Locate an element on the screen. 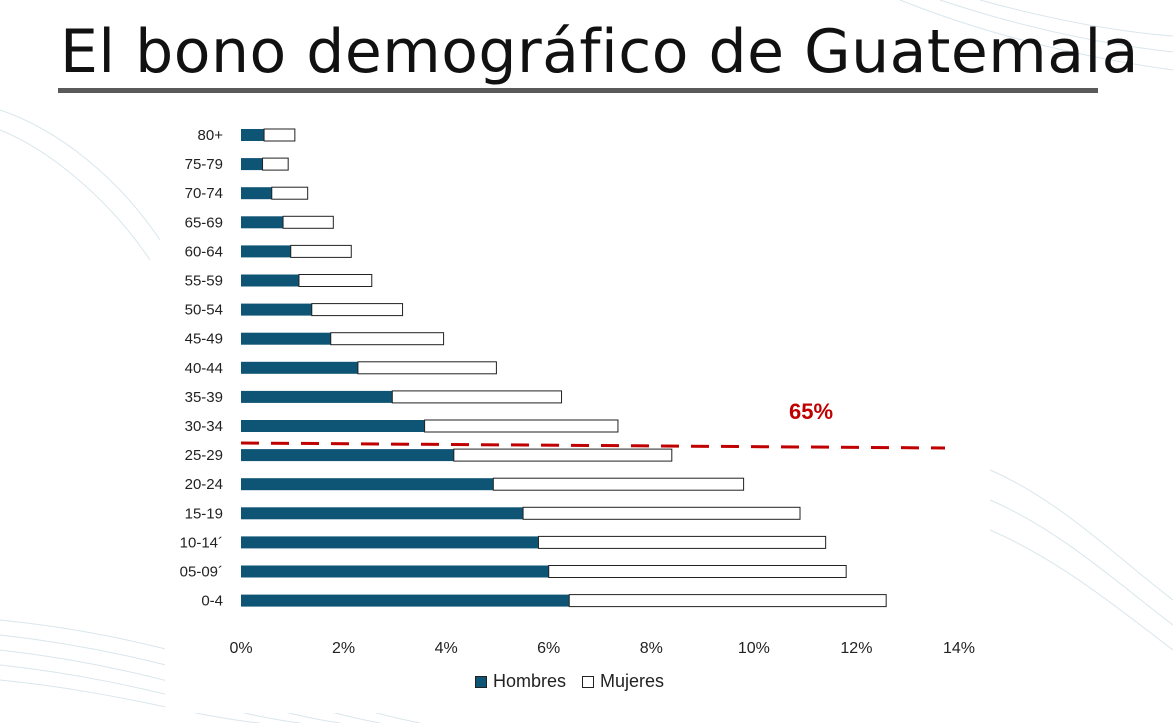 This screenshot has height=723, width=1173. x-tick-label: 6% is located at coordinates (548, 648).